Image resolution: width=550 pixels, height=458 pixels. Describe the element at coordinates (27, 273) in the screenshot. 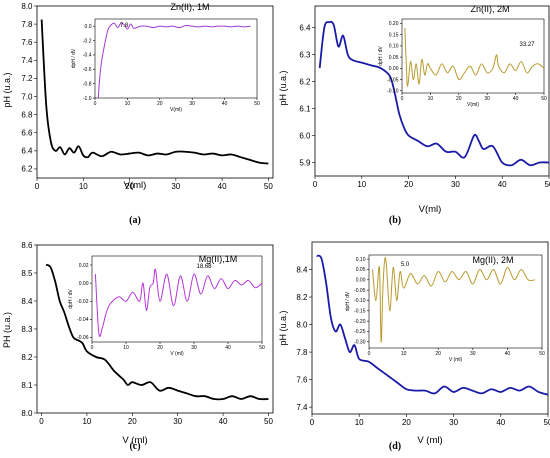

I see `panel-c-ytick-label: 8.5` at that location.